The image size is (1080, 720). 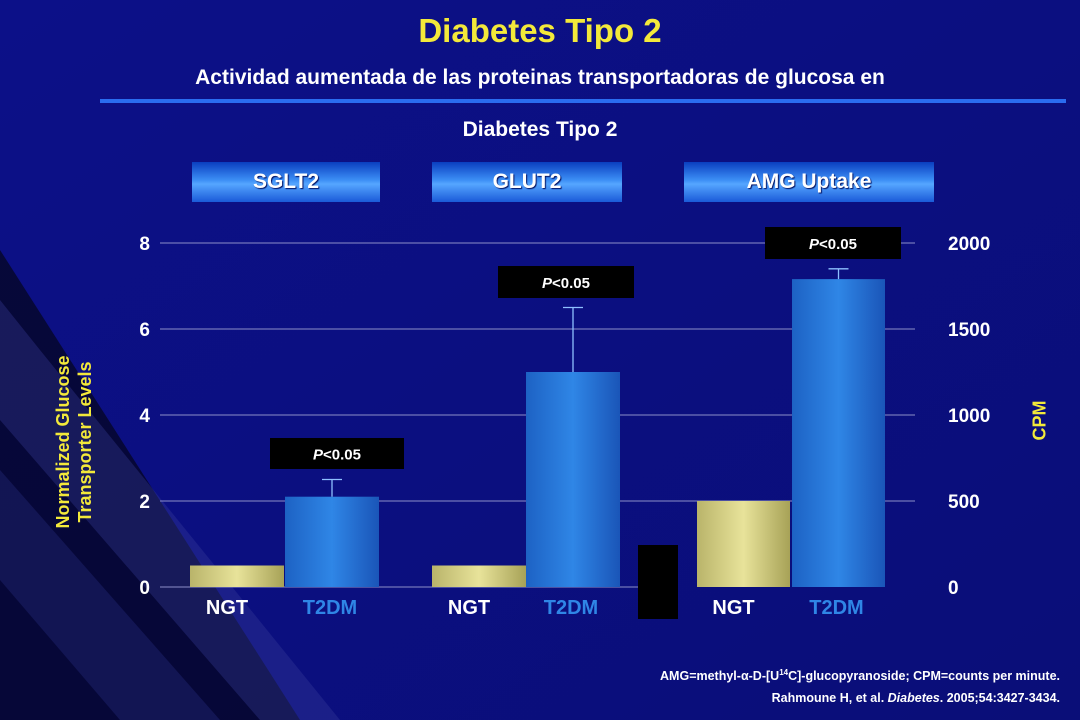 I want to click on panel-tab-sglt2: SGLT2, so click(x=286, y=182).